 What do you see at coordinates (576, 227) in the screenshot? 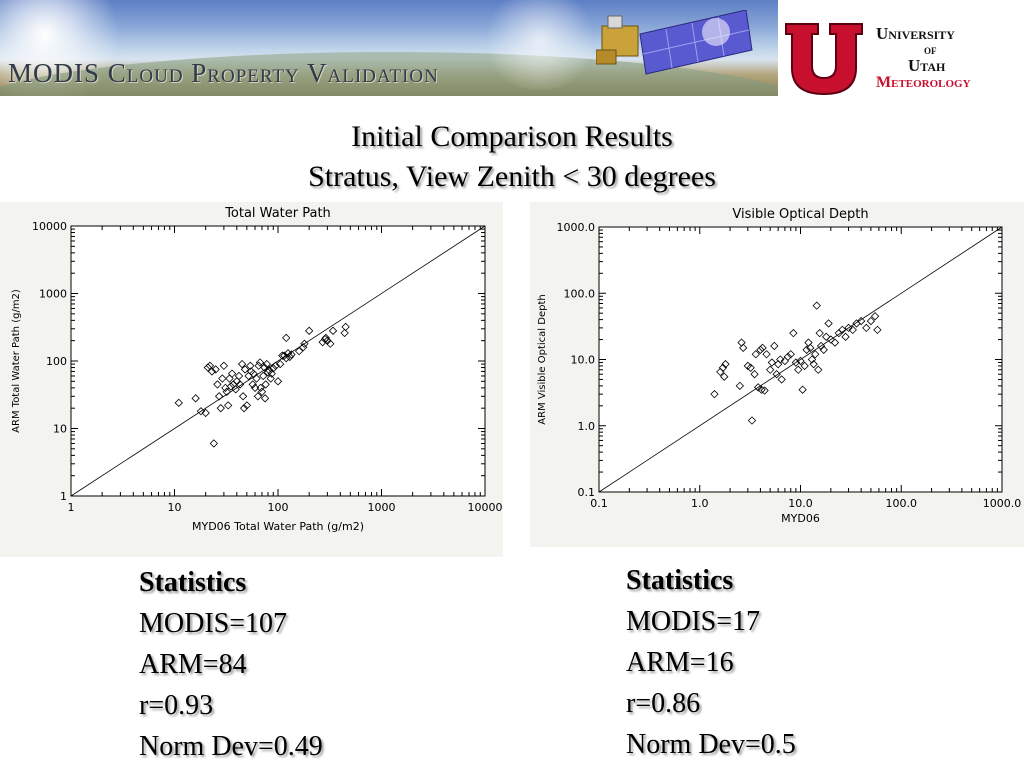
I see `y-tick-label: 1000.0` at bounding box center [576, 227].